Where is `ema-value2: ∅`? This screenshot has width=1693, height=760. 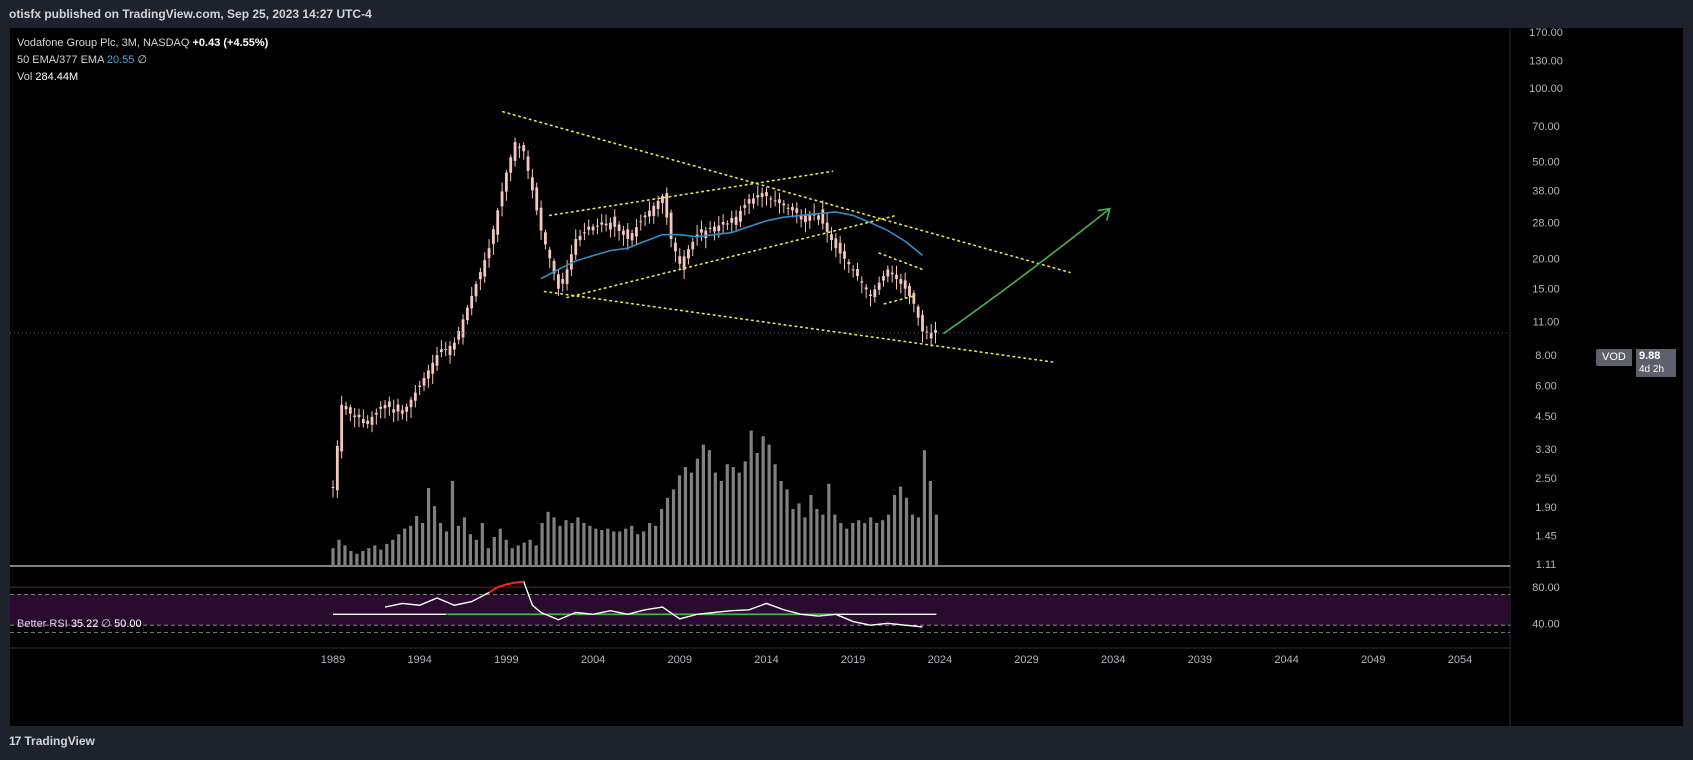 ema-value2: ∅ is located at coordinates (142, 60).